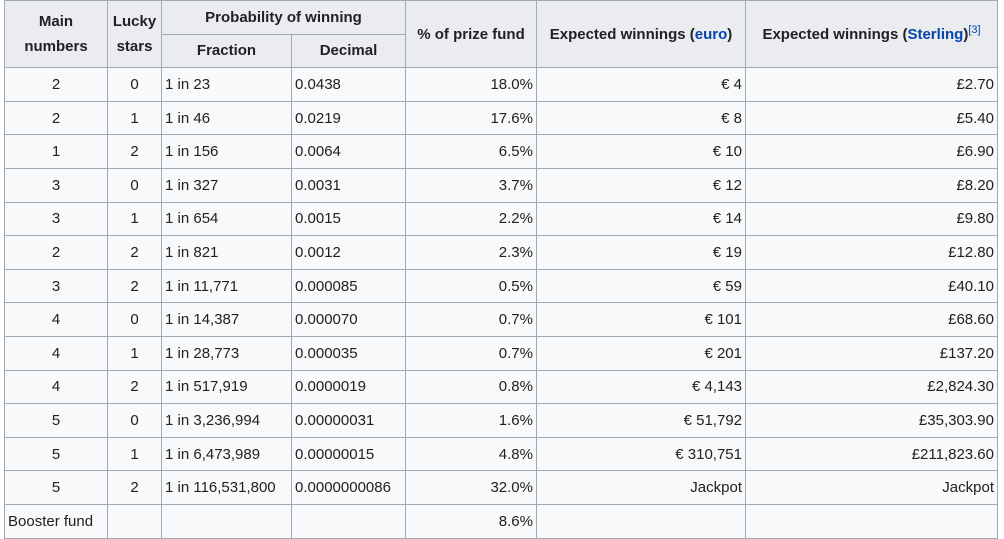 Image resolution: width=1004 pixels, height=539 pixels. Describe the element at coordinates (348, 387) in the screenshot. I see `cell-decimal: 0.0000019` at that location.